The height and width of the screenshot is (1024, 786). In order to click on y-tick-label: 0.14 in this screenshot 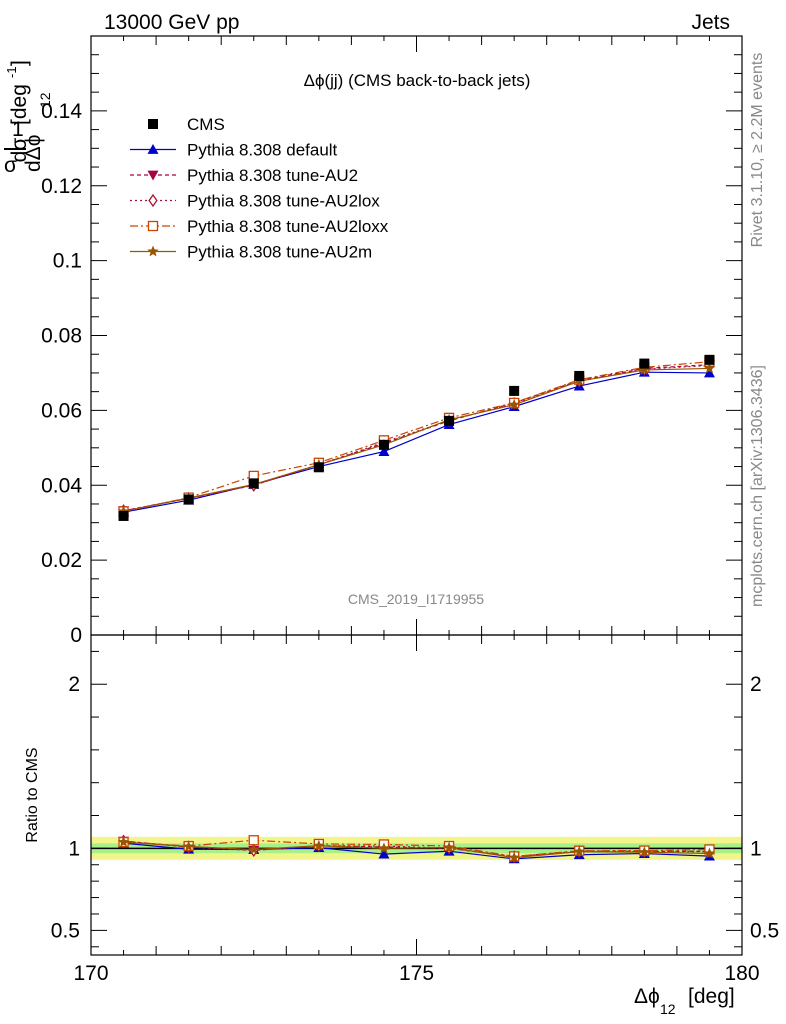, I will do `click(61, 111)`.